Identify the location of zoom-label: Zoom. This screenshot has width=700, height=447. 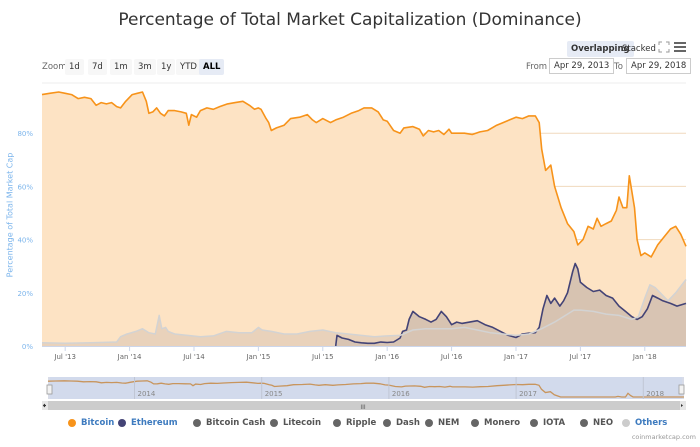
(54, 67).